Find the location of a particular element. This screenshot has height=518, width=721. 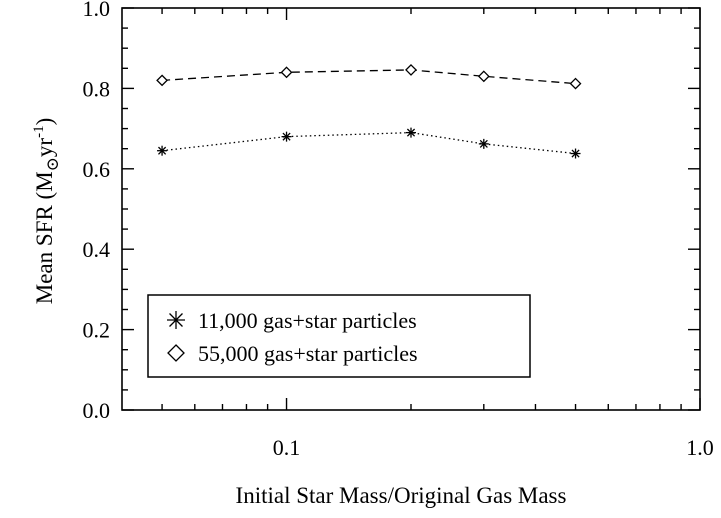

legend-label: 11,000 gas+star particles is located at coordinates (307, 320).